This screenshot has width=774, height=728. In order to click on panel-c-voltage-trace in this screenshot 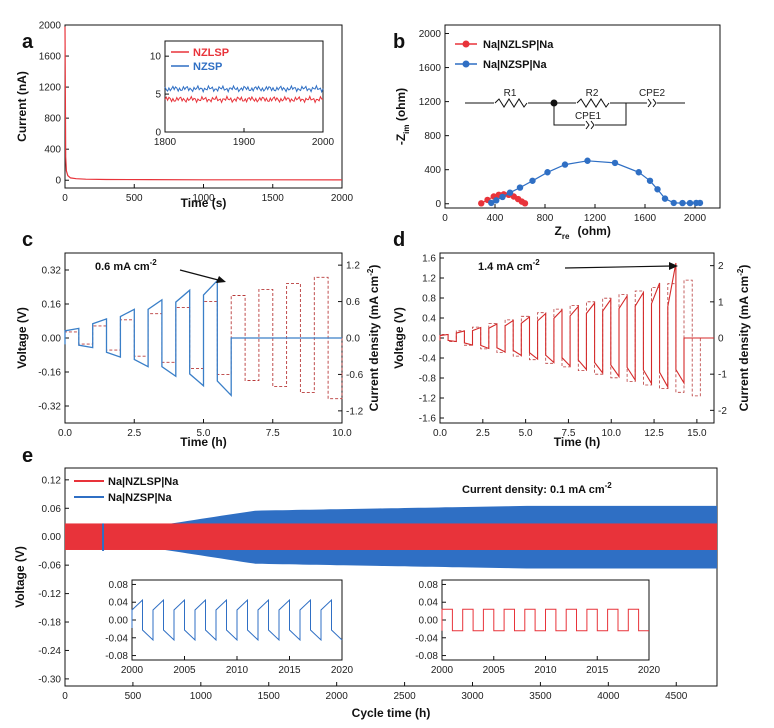, I will do `click(203, 338)`.